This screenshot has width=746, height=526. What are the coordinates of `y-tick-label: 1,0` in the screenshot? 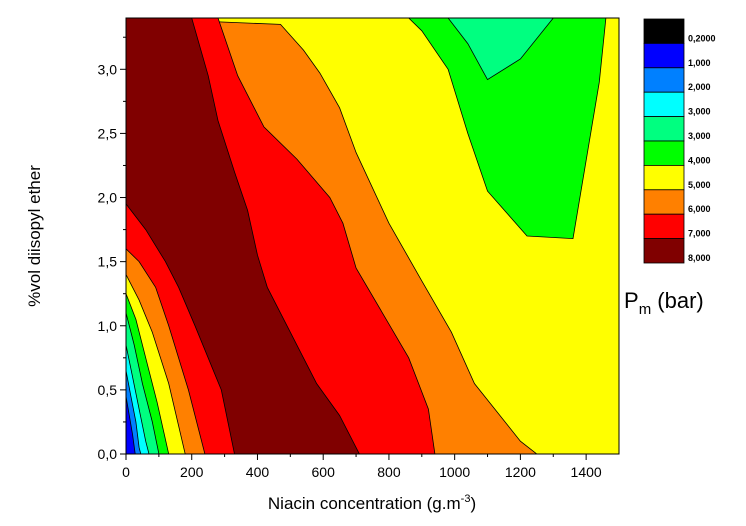 It's located at (108, 326).